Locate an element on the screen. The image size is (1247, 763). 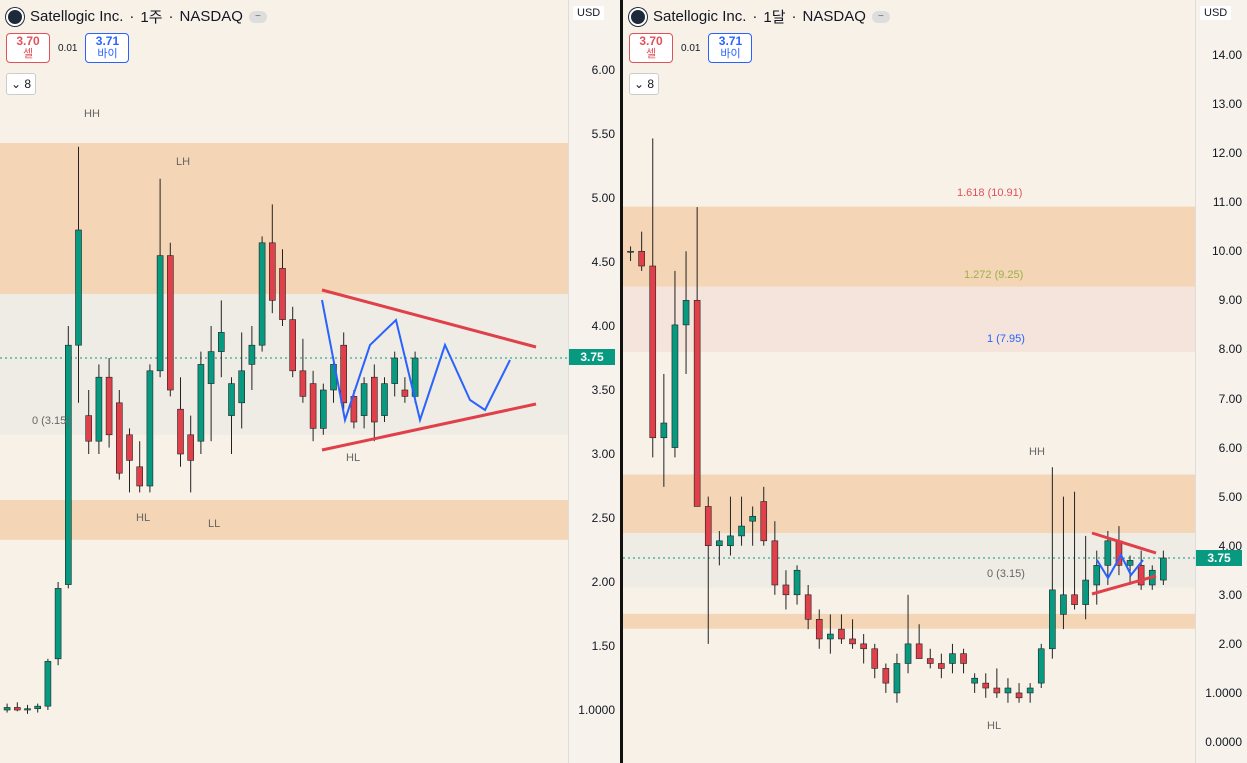
pane-divider is located at coordinates (621, 381).